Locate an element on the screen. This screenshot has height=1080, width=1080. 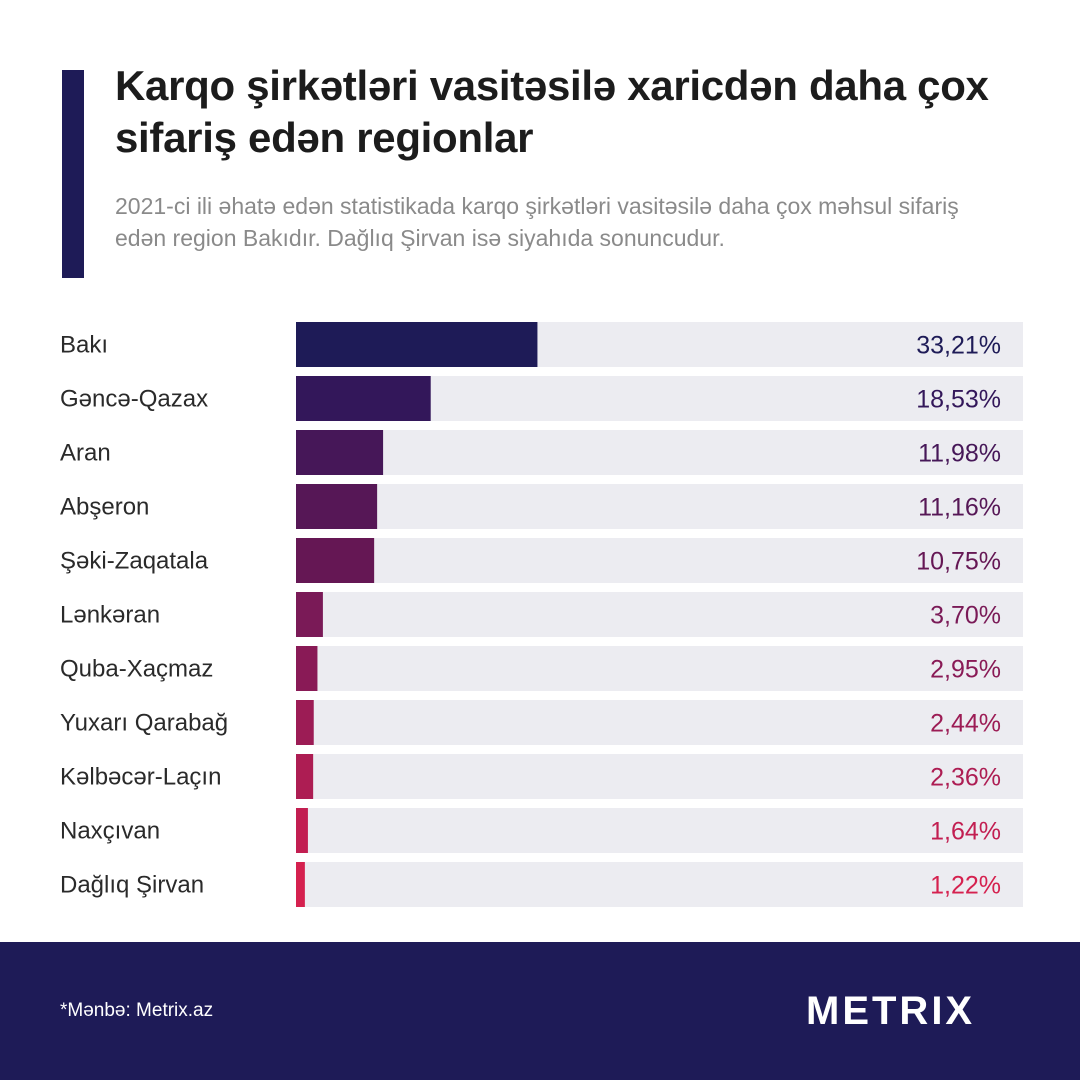
category-label: Dağlıq Şirvan is located at coordinates (132, 885).